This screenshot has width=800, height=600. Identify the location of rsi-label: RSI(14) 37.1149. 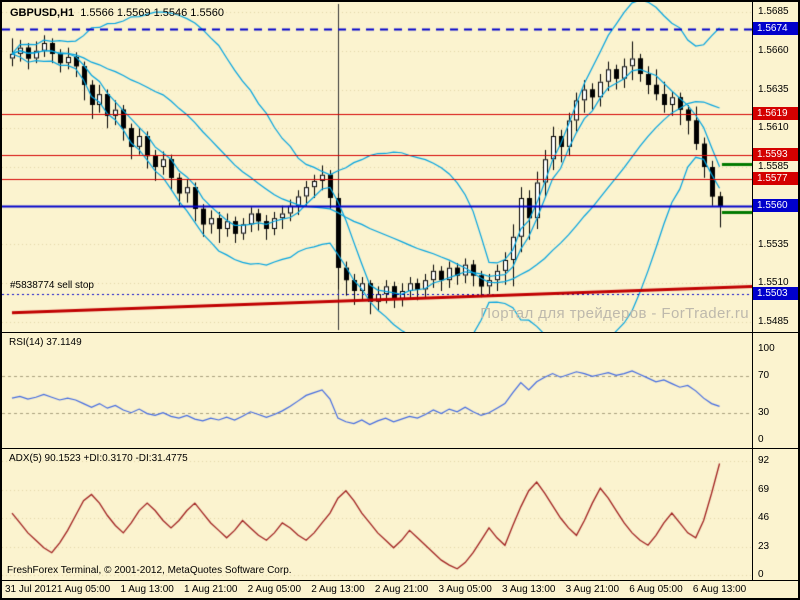
(45, 342).